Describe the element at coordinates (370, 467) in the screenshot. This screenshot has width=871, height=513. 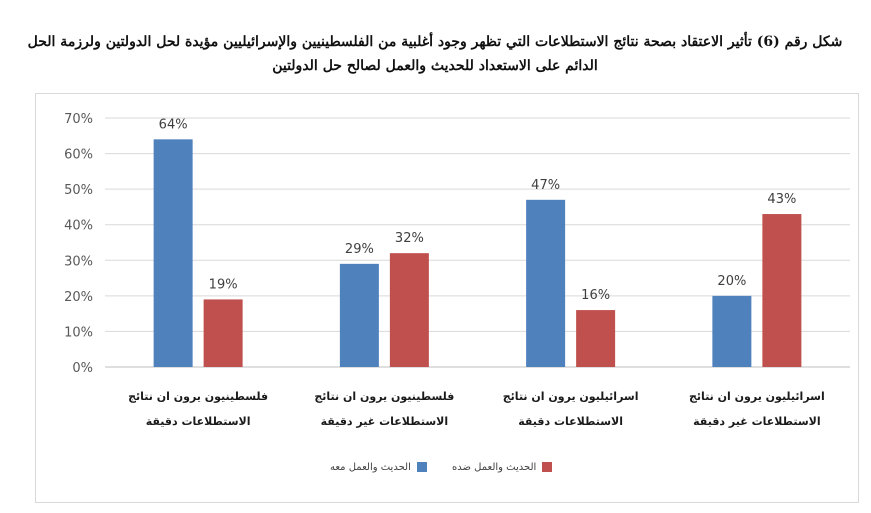
I see `legend-label-series-1: الحديث والعمل معه` at that location.